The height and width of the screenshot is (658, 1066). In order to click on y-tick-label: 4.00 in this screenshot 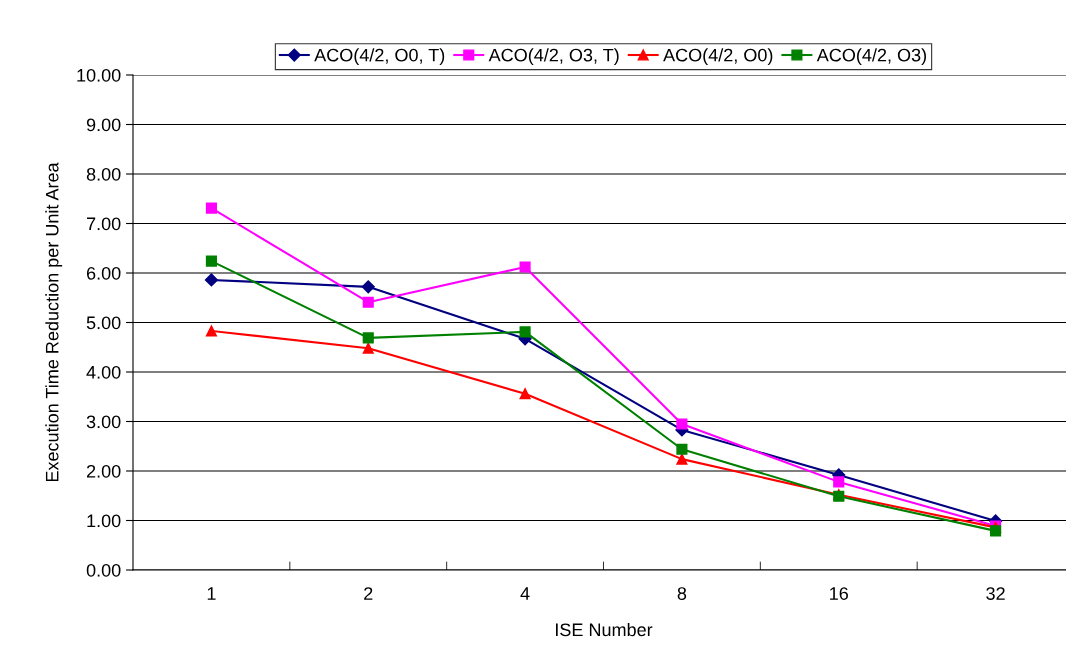, I will do `click(103, 372)`.